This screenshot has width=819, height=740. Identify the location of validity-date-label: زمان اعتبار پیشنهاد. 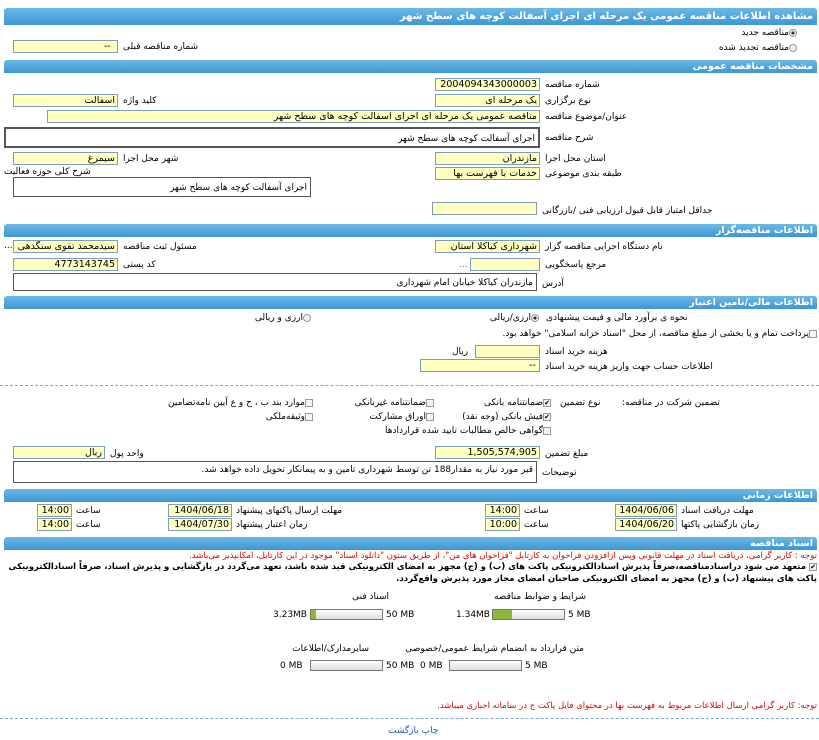
(272, 525).